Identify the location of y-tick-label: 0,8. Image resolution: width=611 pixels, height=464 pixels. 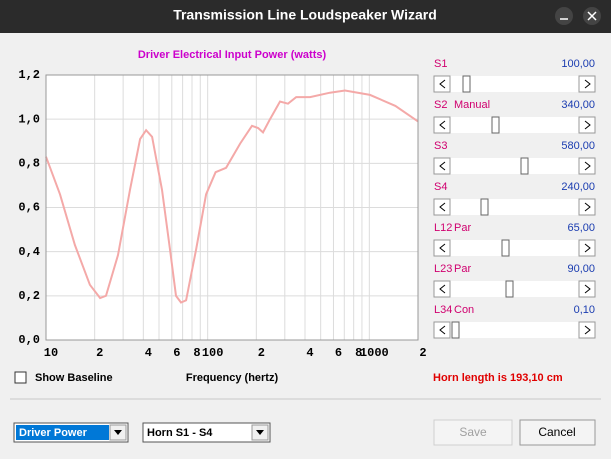
(29, 164).